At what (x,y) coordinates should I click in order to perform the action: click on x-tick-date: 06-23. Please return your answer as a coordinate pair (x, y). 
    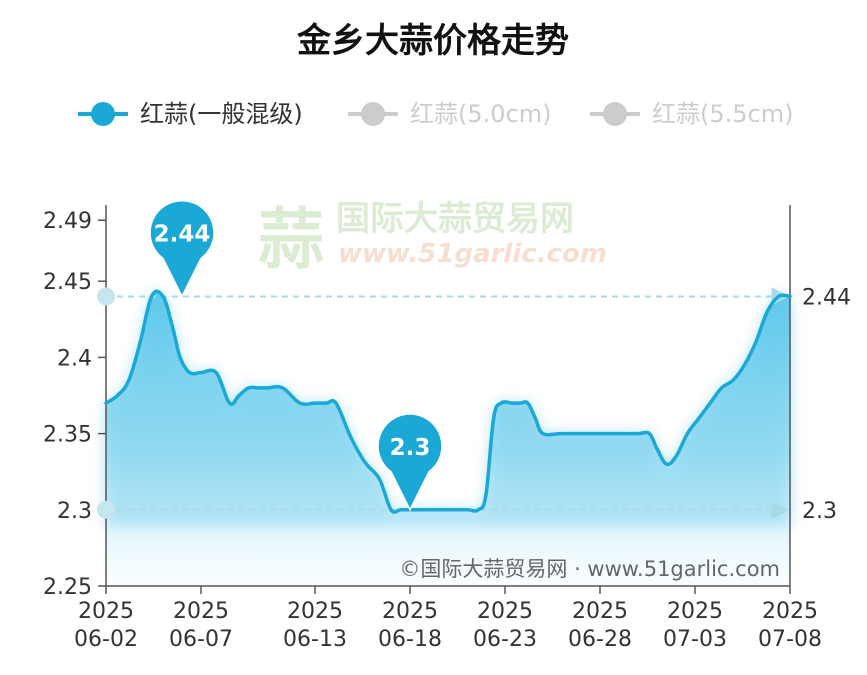
    Looking at the image, I should click on (505, 639).